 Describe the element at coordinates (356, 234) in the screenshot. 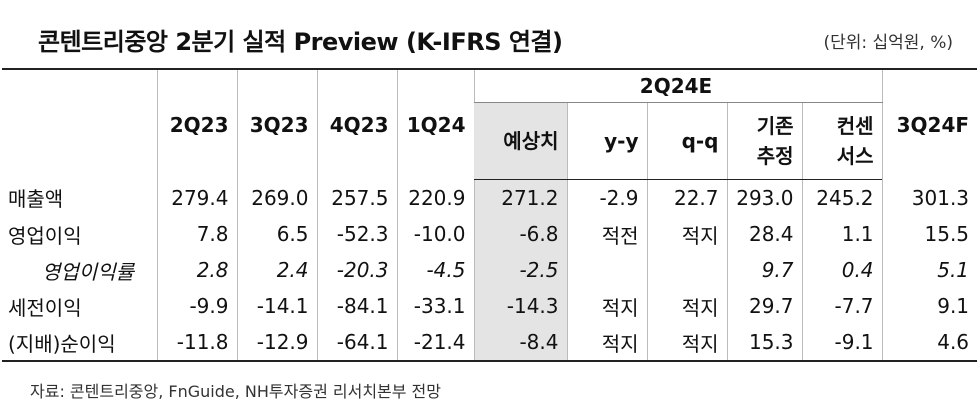

I see `cell: -52.3` at that location.